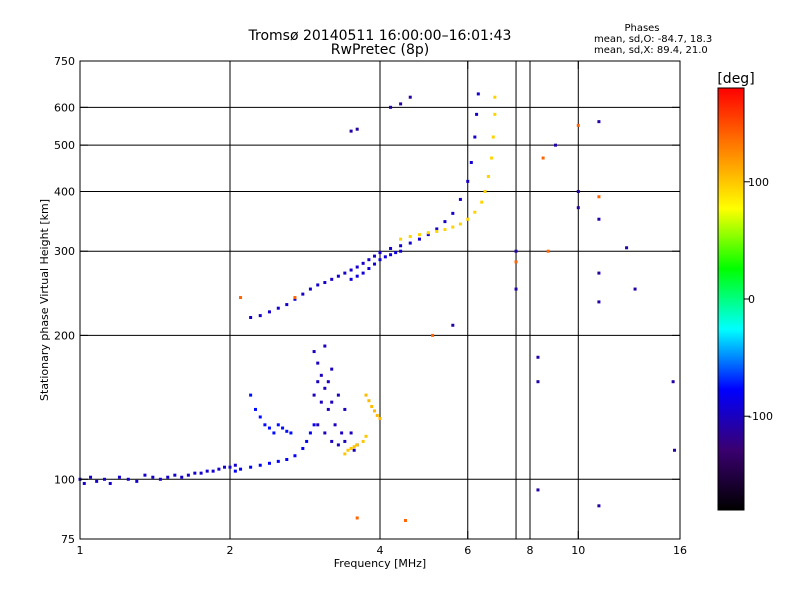 The height and width of the screenshot is (600, 800). What do you see at coordinates (68, 539) in the screenshot?
I see `y-tick-label: 75` at bounding box center [68, 539].